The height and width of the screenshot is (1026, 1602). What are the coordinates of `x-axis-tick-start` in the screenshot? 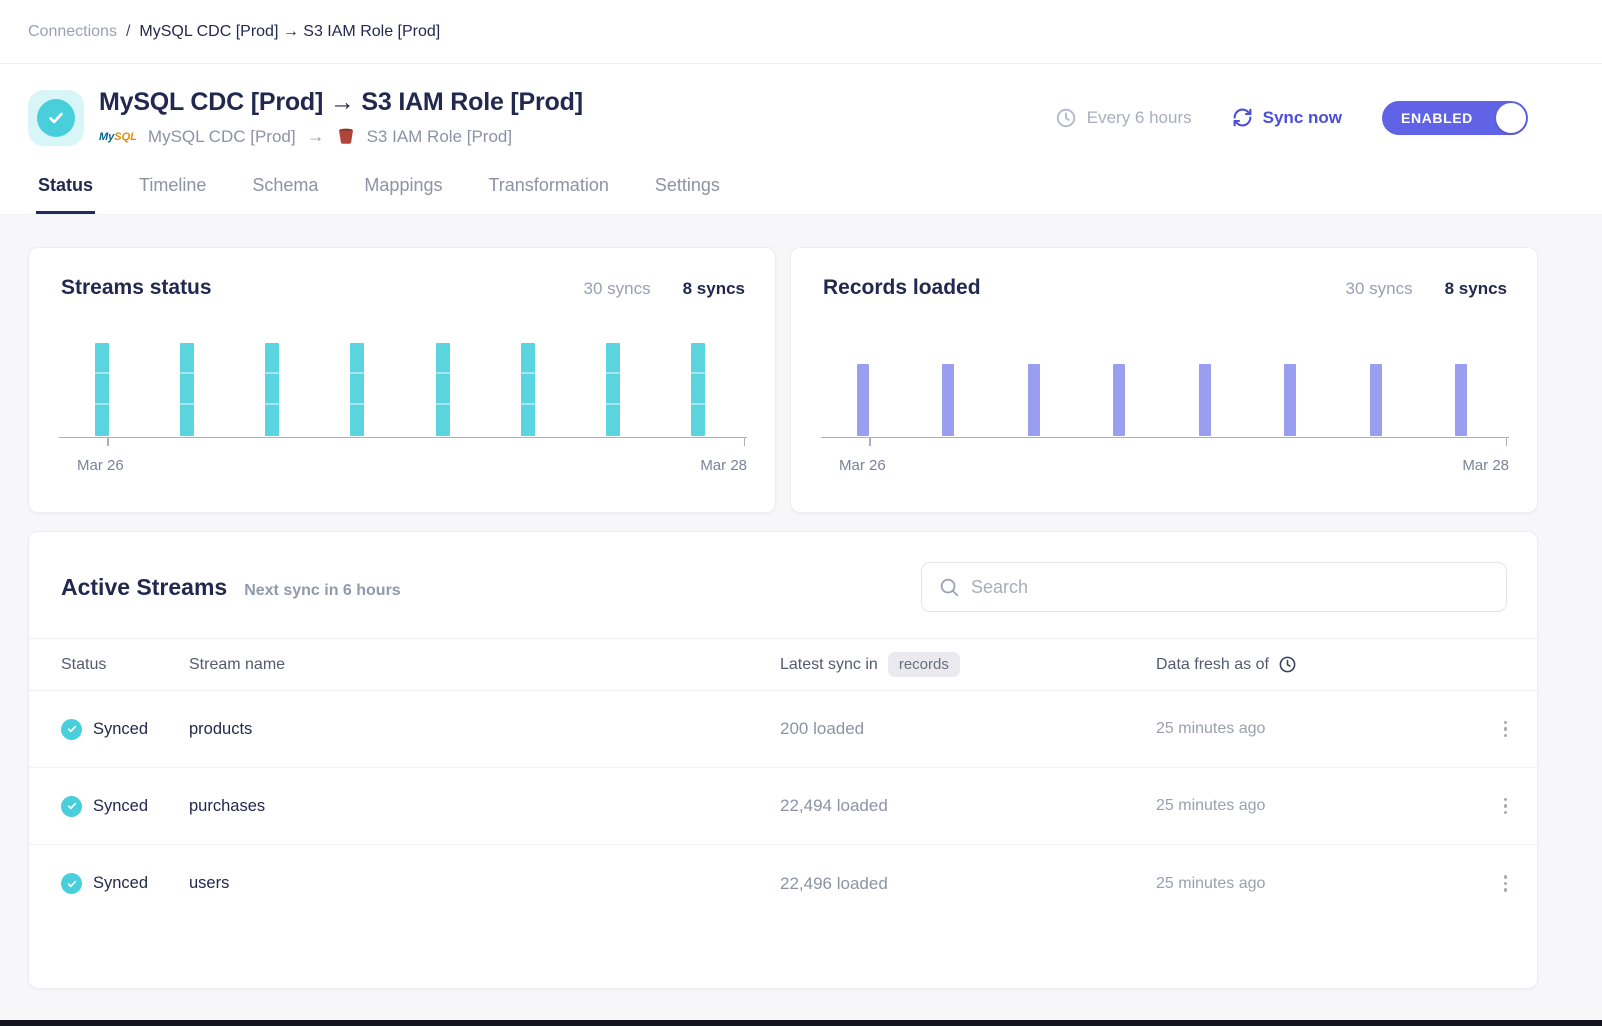 It's located at (108, 442).